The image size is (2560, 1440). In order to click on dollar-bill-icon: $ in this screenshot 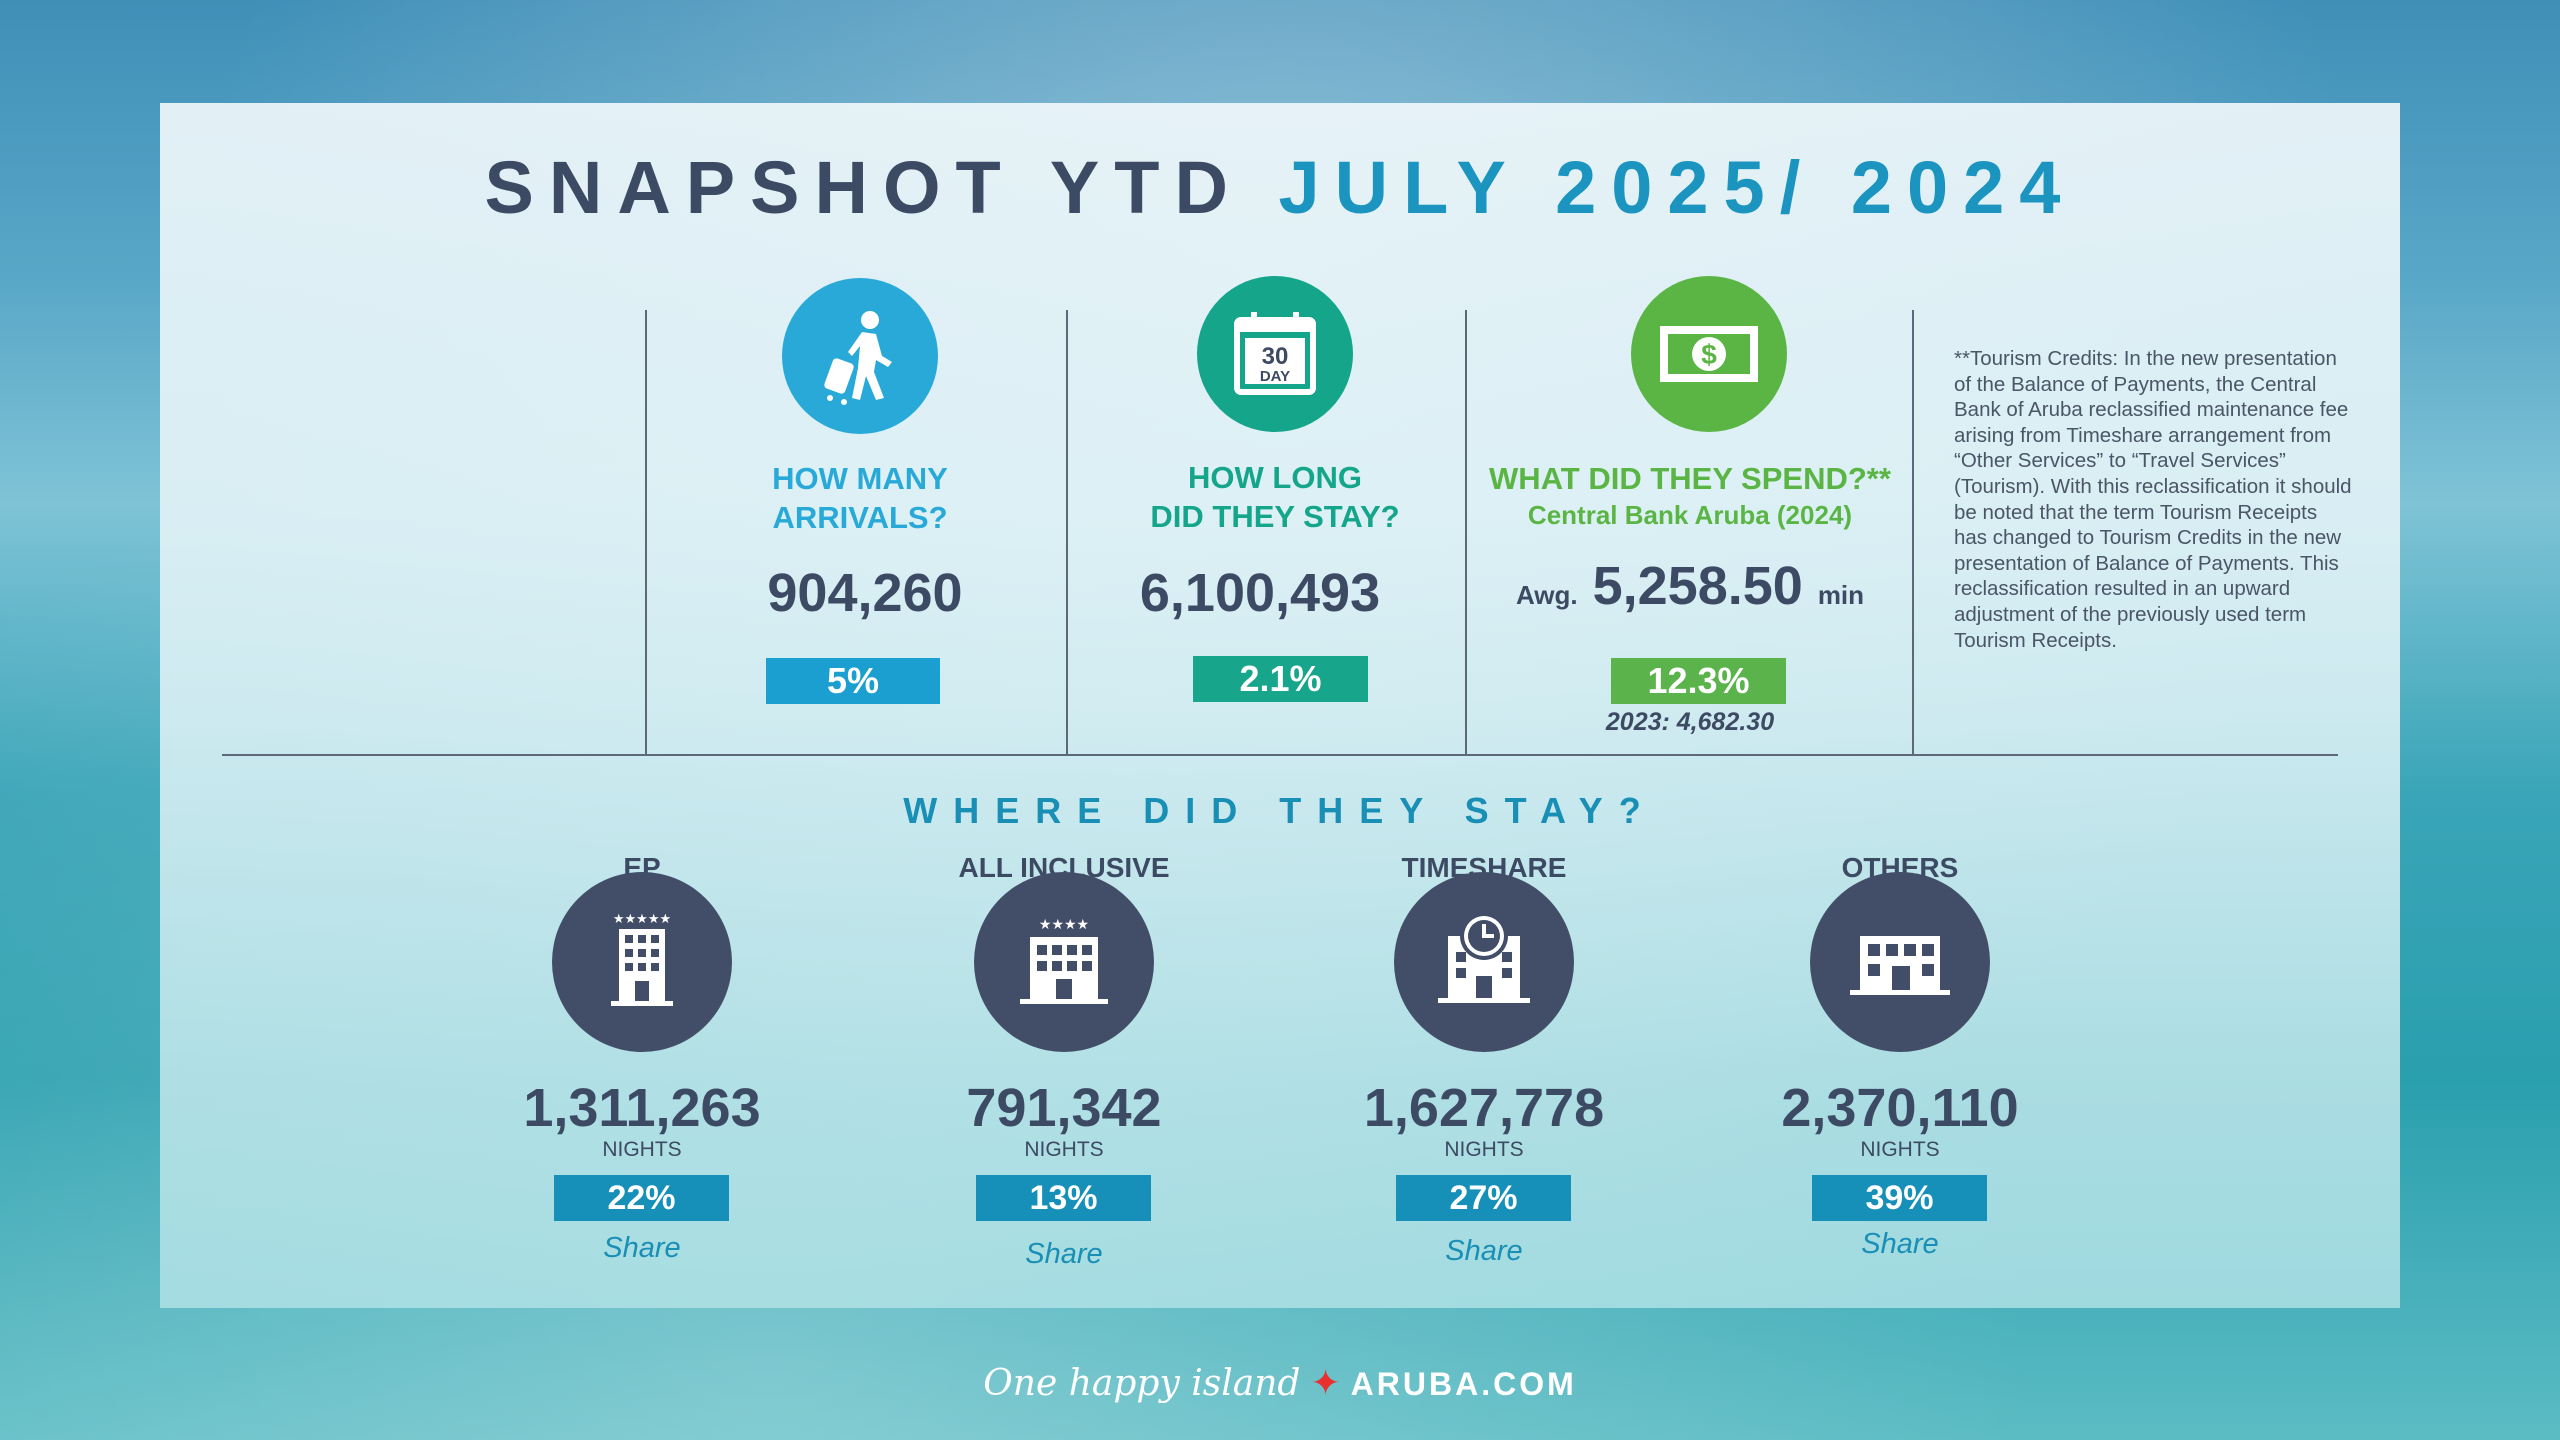, I will do `click(1709, 354)`.